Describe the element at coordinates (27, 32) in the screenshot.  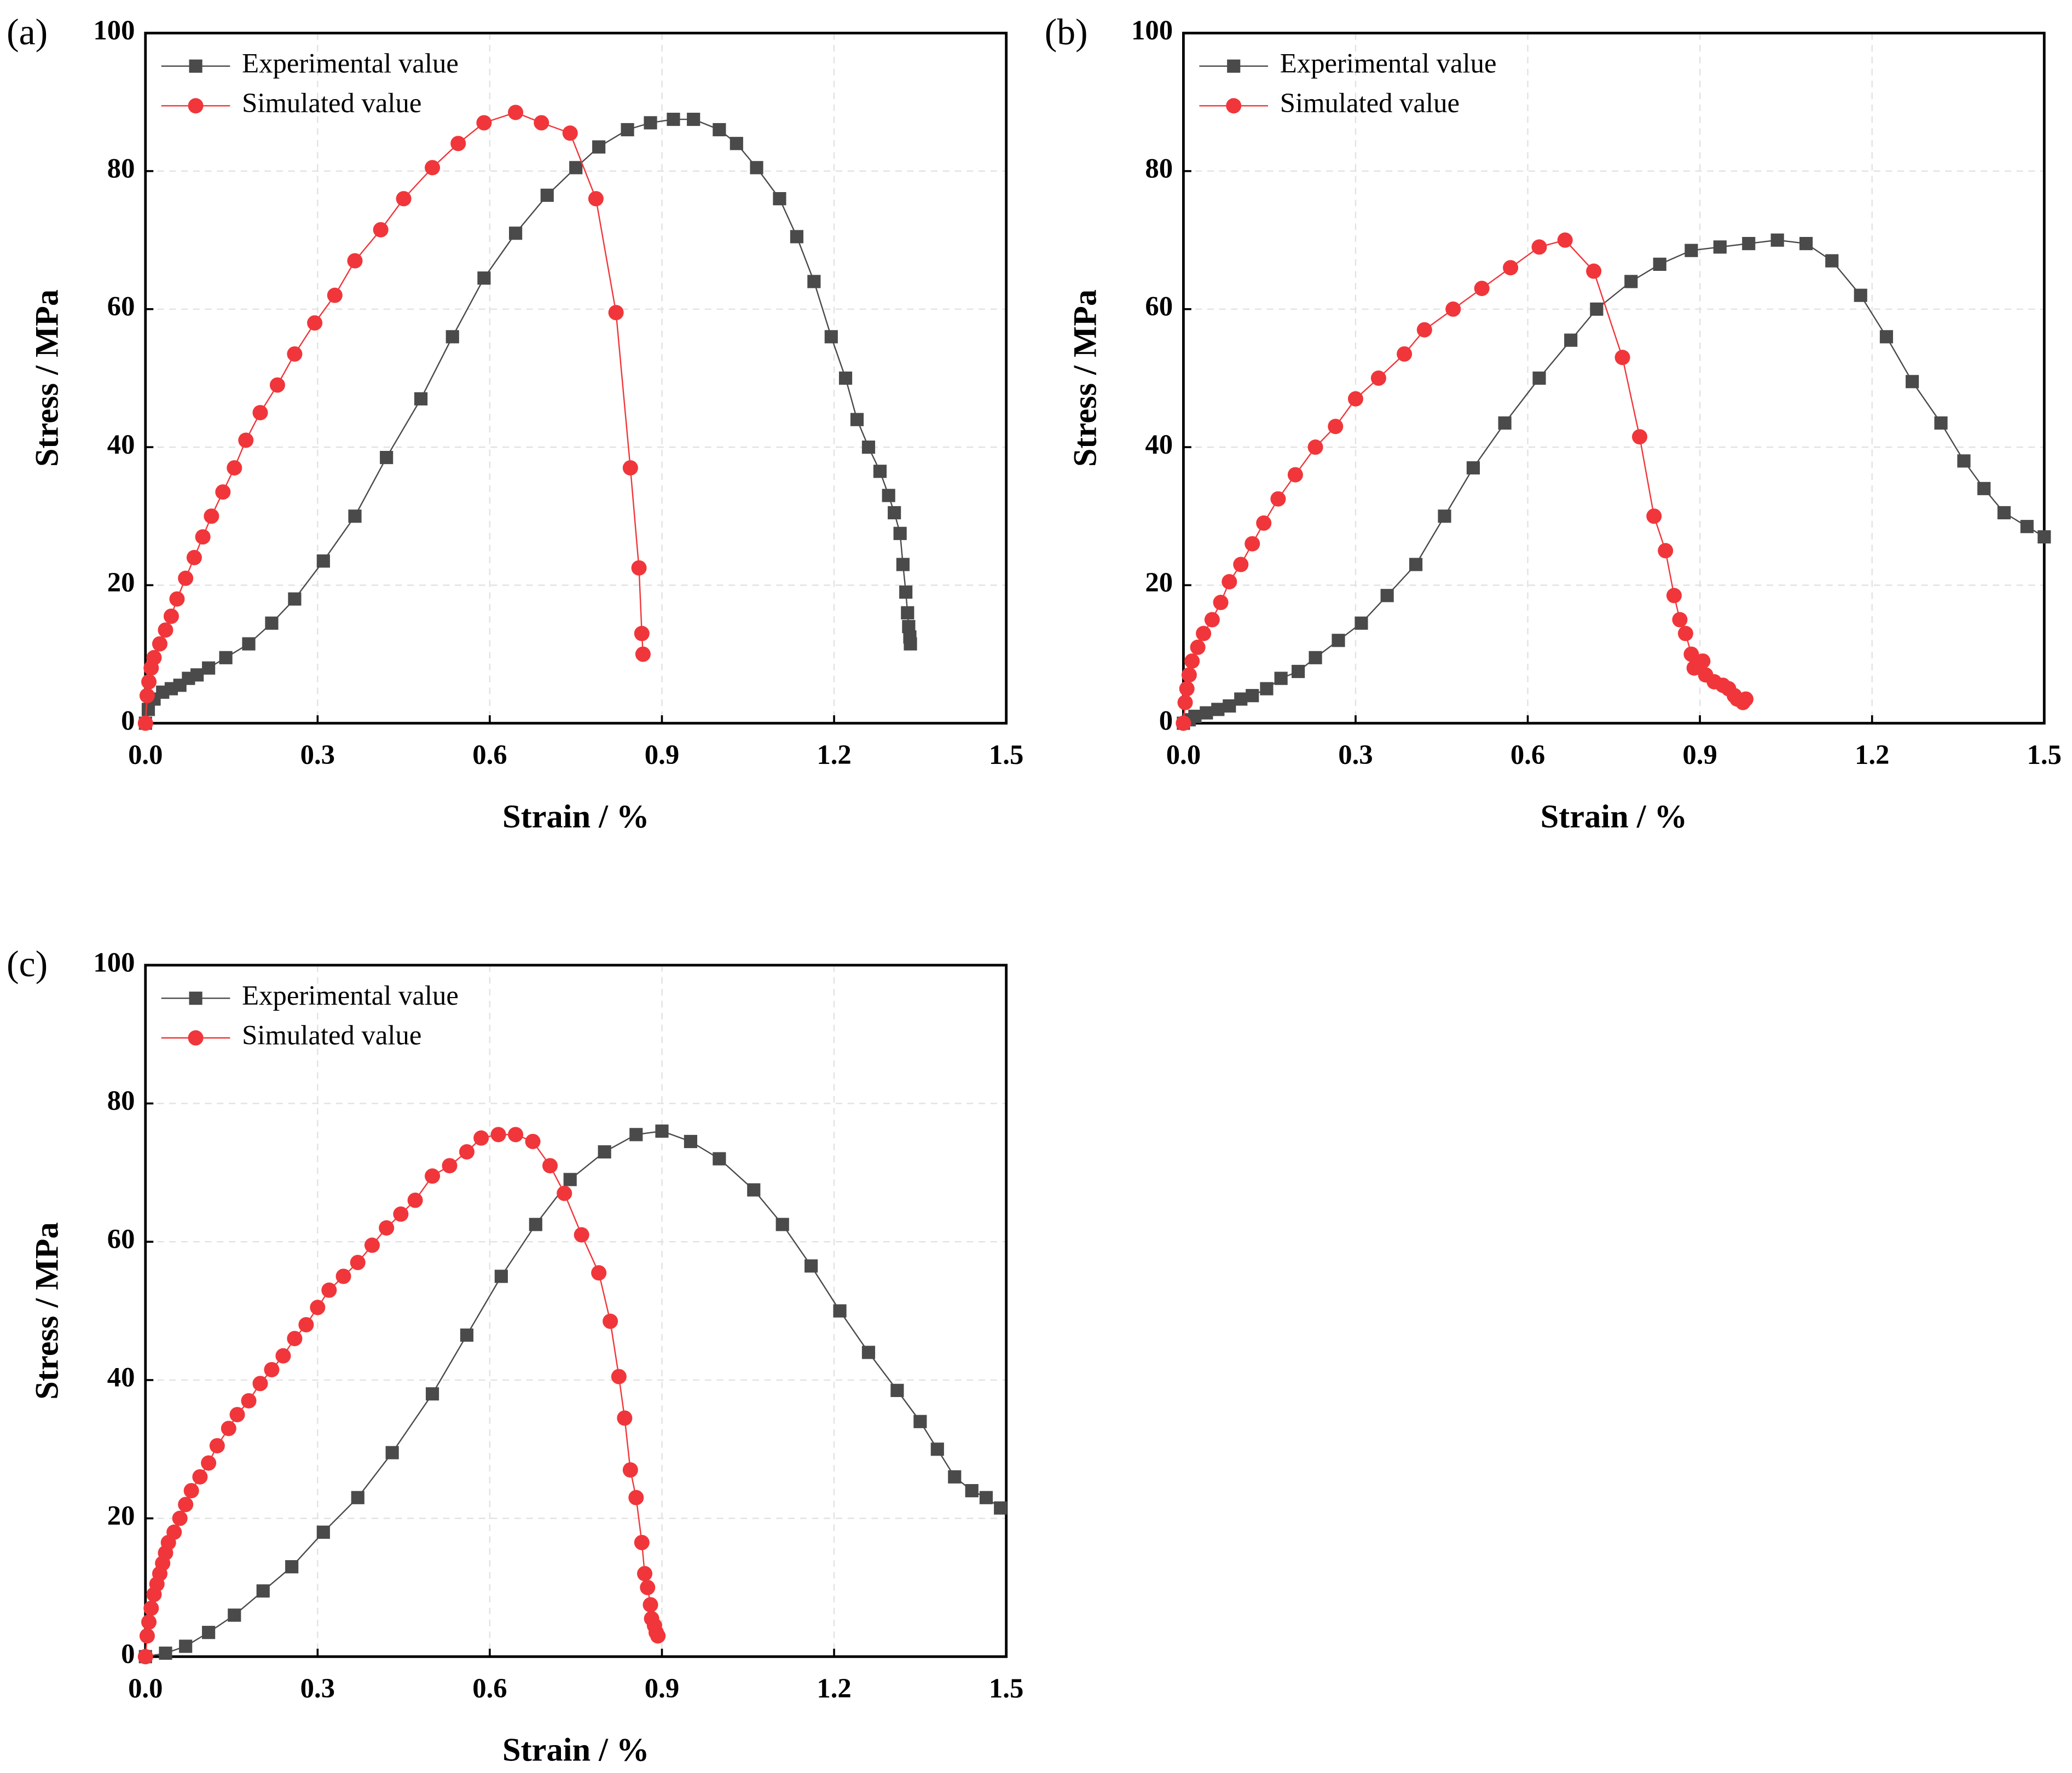
I see `panel-label: (a)` at that location.